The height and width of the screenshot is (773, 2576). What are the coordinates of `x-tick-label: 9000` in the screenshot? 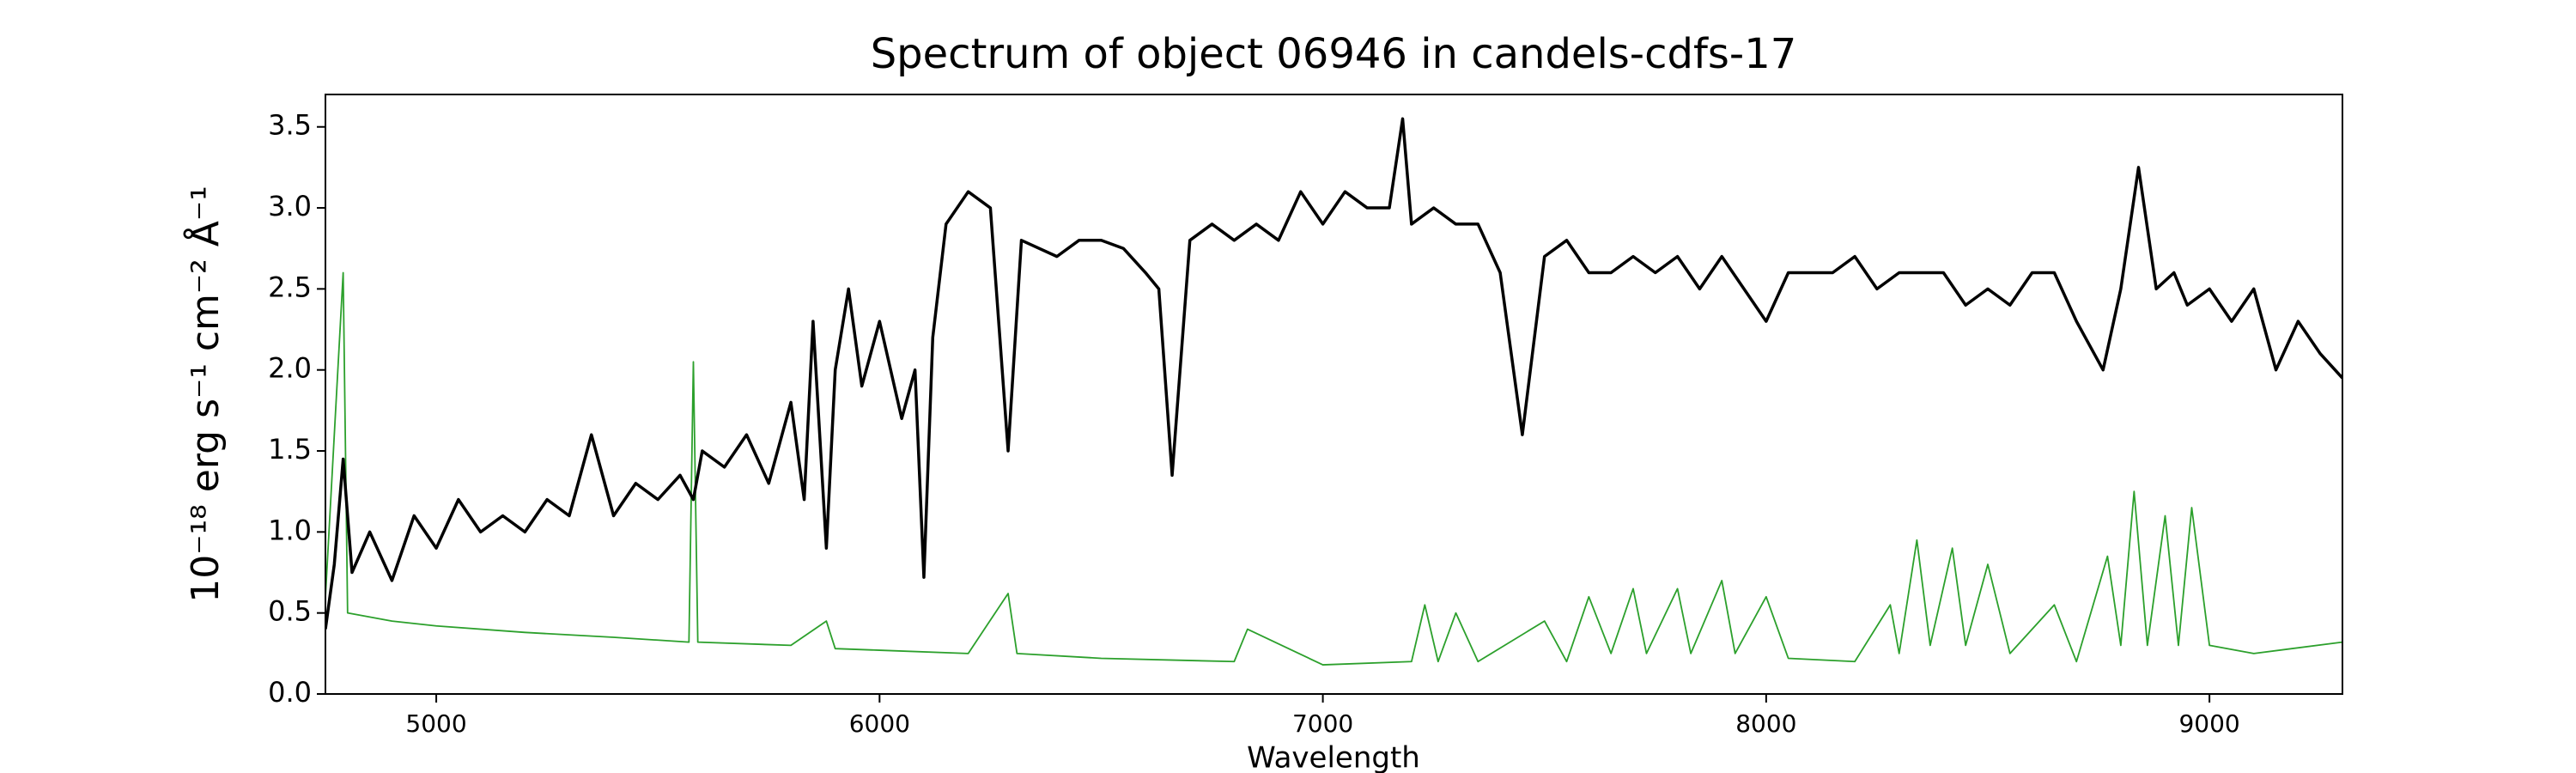 It's located at (2208, 723).